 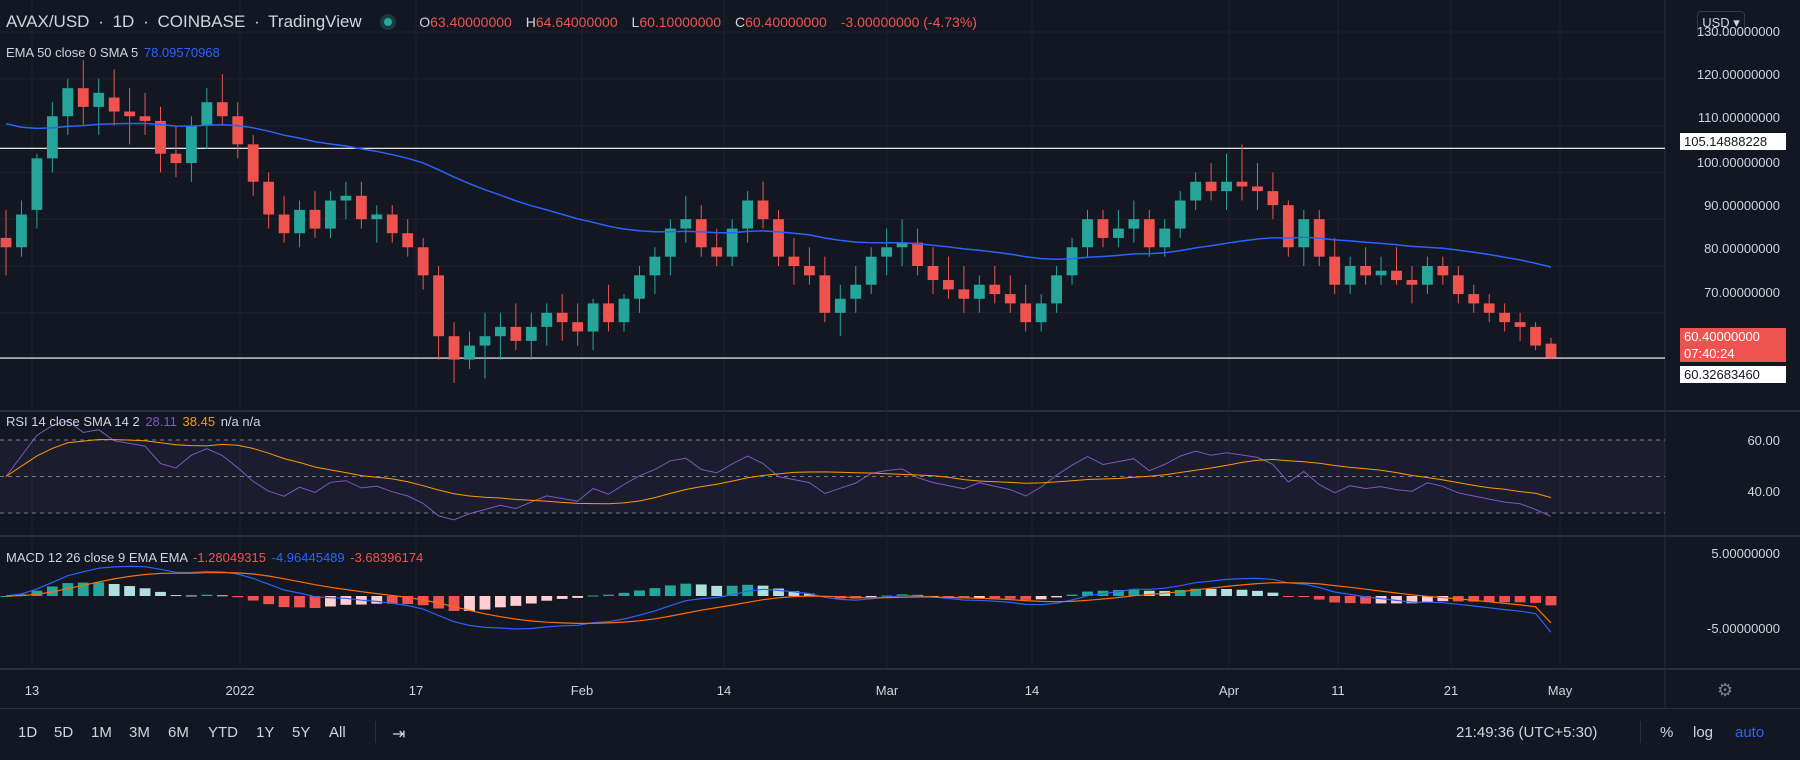 I want to click on ema-legend: EMA 50 close 0 SMA 5 78.09570968, so click(x=113, y=52).